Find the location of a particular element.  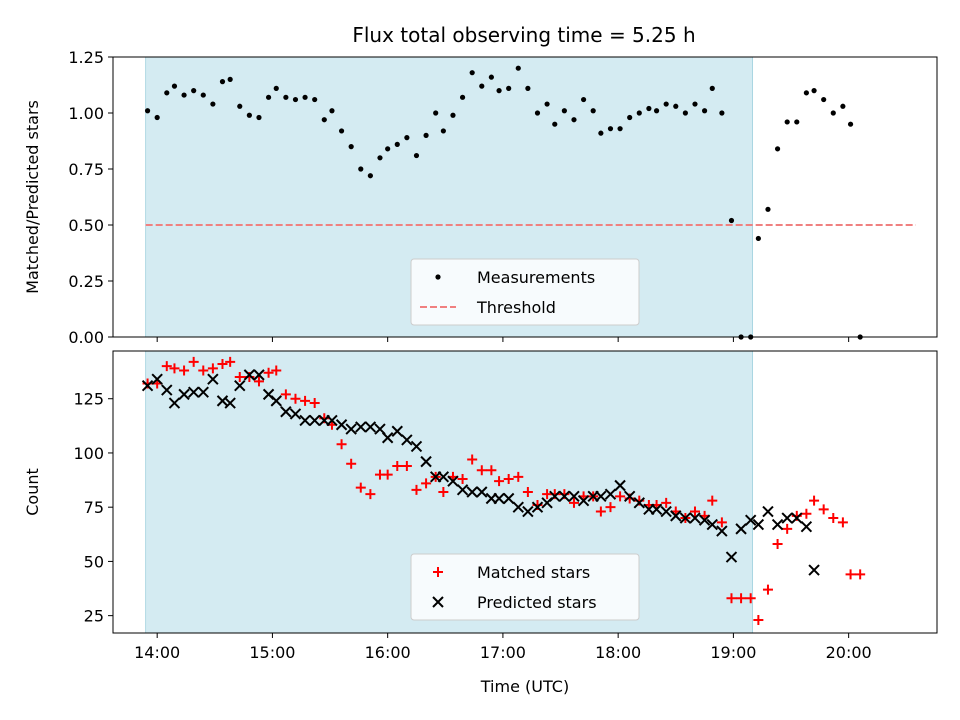

top-y-axis-label: Matched/Predicted stars is located at coordinates (32, 197).